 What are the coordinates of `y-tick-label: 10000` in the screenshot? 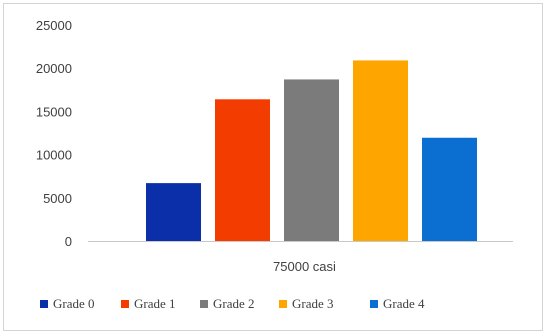 It's located at (54, 155).